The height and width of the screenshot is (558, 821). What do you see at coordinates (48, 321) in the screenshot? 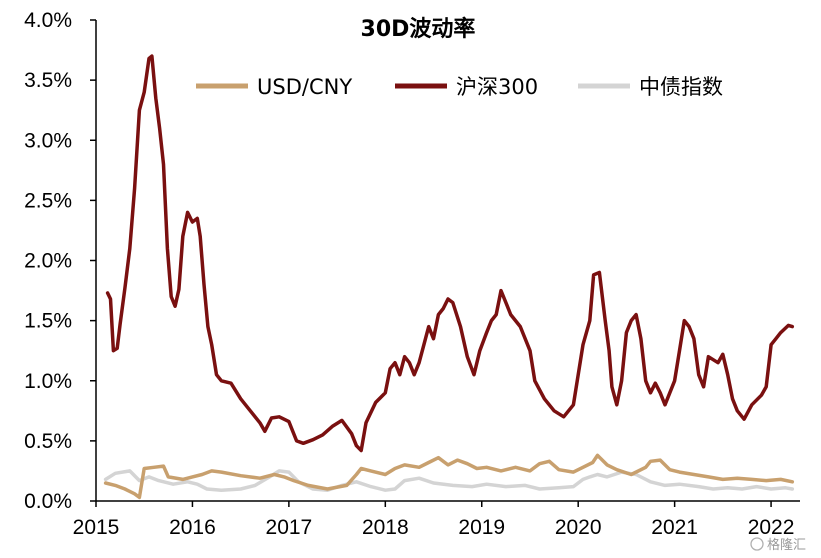
I see `y-tick-label: 1.5%` at bounding box center [48, 321].